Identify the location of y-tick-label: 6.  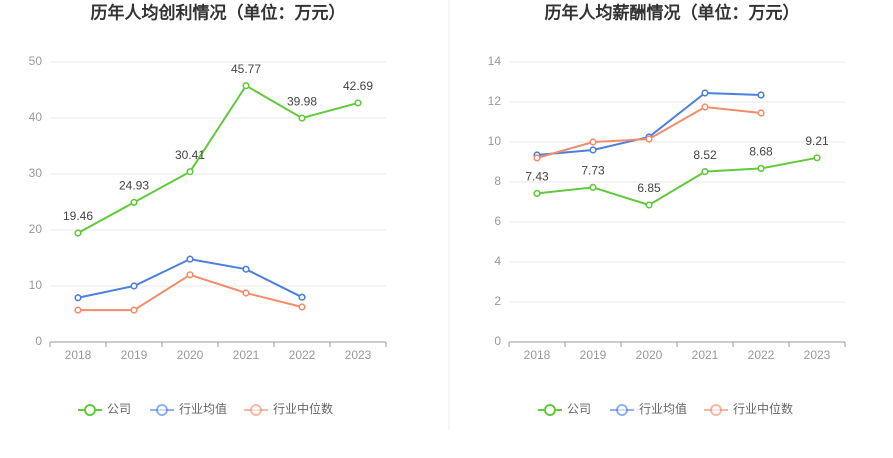
(497, 221).